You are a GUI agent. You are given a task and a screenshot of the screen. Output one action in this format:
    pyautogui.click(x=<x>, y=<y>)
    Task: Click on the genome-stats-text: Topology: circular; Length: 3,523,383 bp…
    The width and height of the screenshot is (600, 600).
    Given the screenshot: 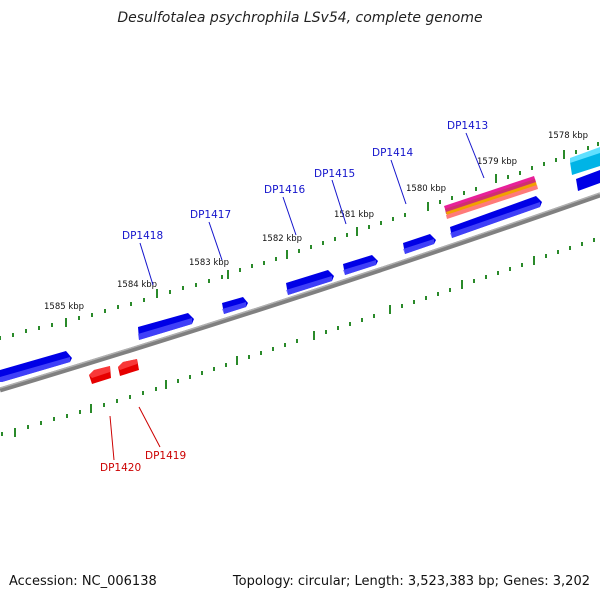 What is the action you would take?
    pyautogui.click(x=411, y=581)
    